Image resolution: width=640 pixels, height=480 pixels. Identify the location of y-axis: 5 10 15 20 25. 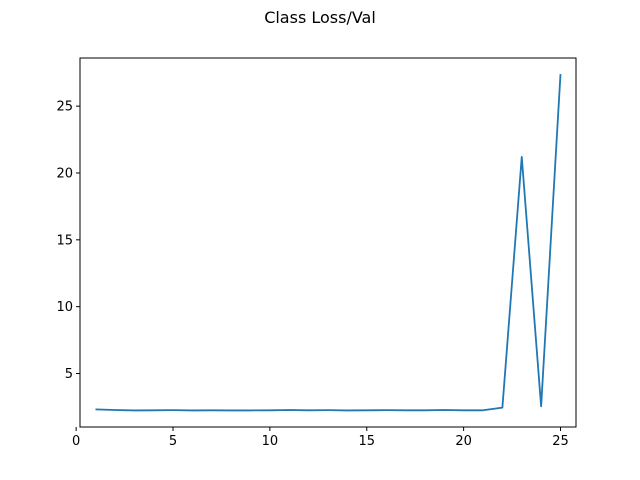
(68, 241).